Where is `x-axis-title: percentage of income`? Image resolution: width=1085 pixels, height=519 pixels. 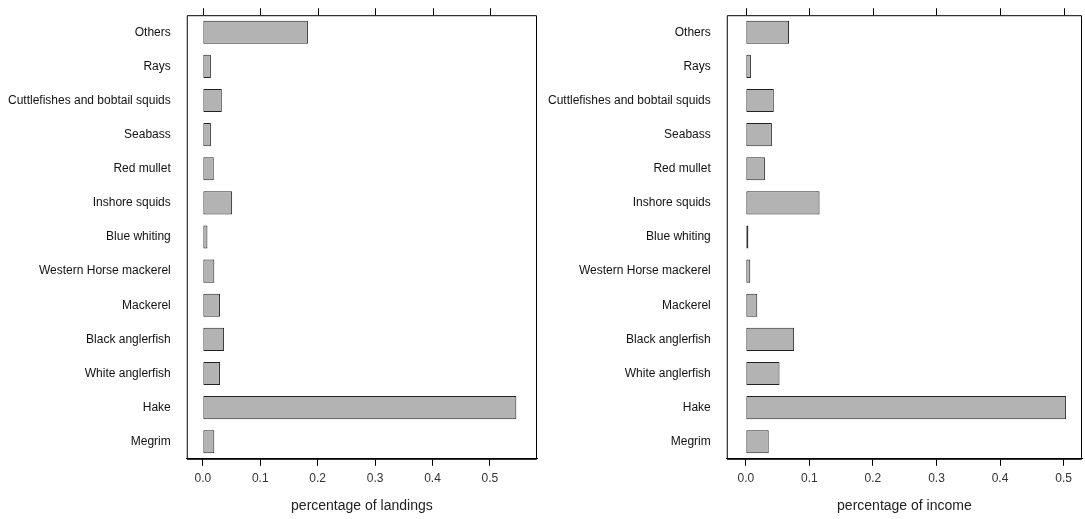
x-axis-title: percentage of income is located at coordinates (904, 505).